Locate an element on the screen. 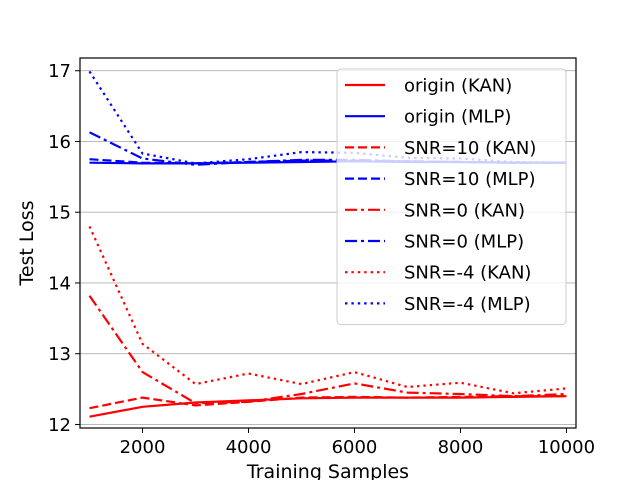 This screenshot has width=640, height=480. x-tick-label: 8000 is located at coordinates (461, 447).